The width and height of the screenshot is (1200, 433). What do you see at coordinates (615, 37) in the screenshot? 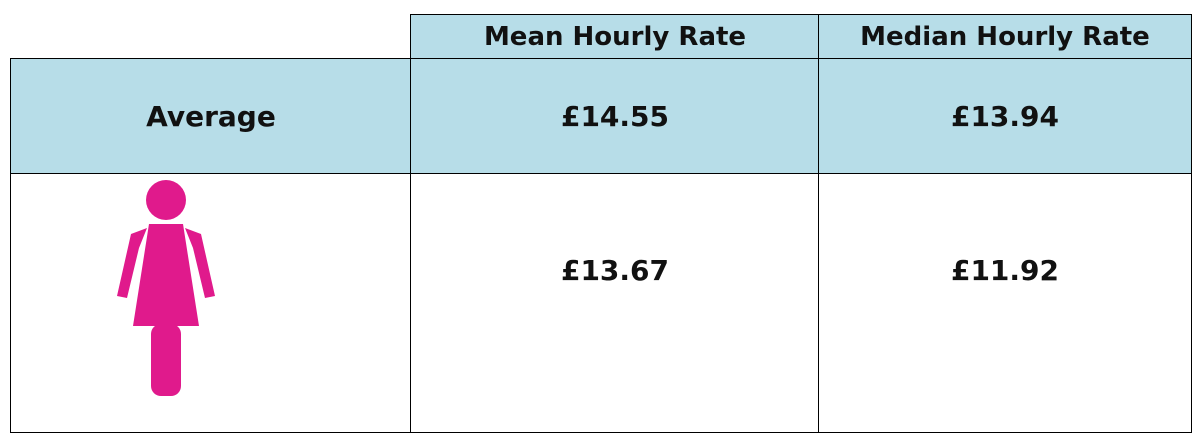
I see `column-header: Mean Hourly Rate` at bounding box center [615, 37].